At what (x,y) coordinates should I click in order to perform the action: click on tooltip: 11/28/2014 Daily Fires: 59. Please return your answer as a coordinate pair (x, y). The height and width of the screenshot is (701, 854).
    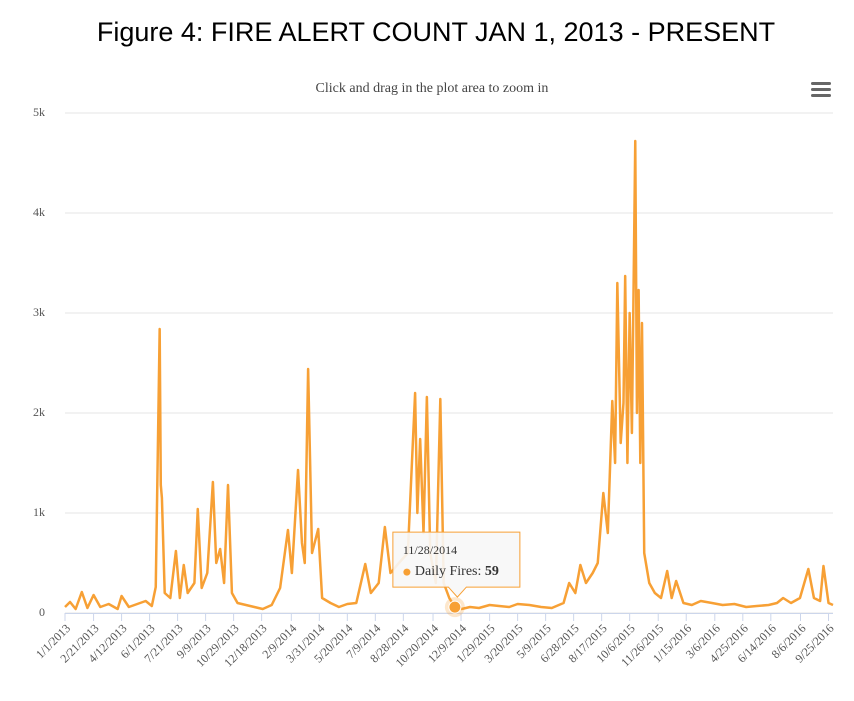
    Looking at the image, I should click on (456, 564).